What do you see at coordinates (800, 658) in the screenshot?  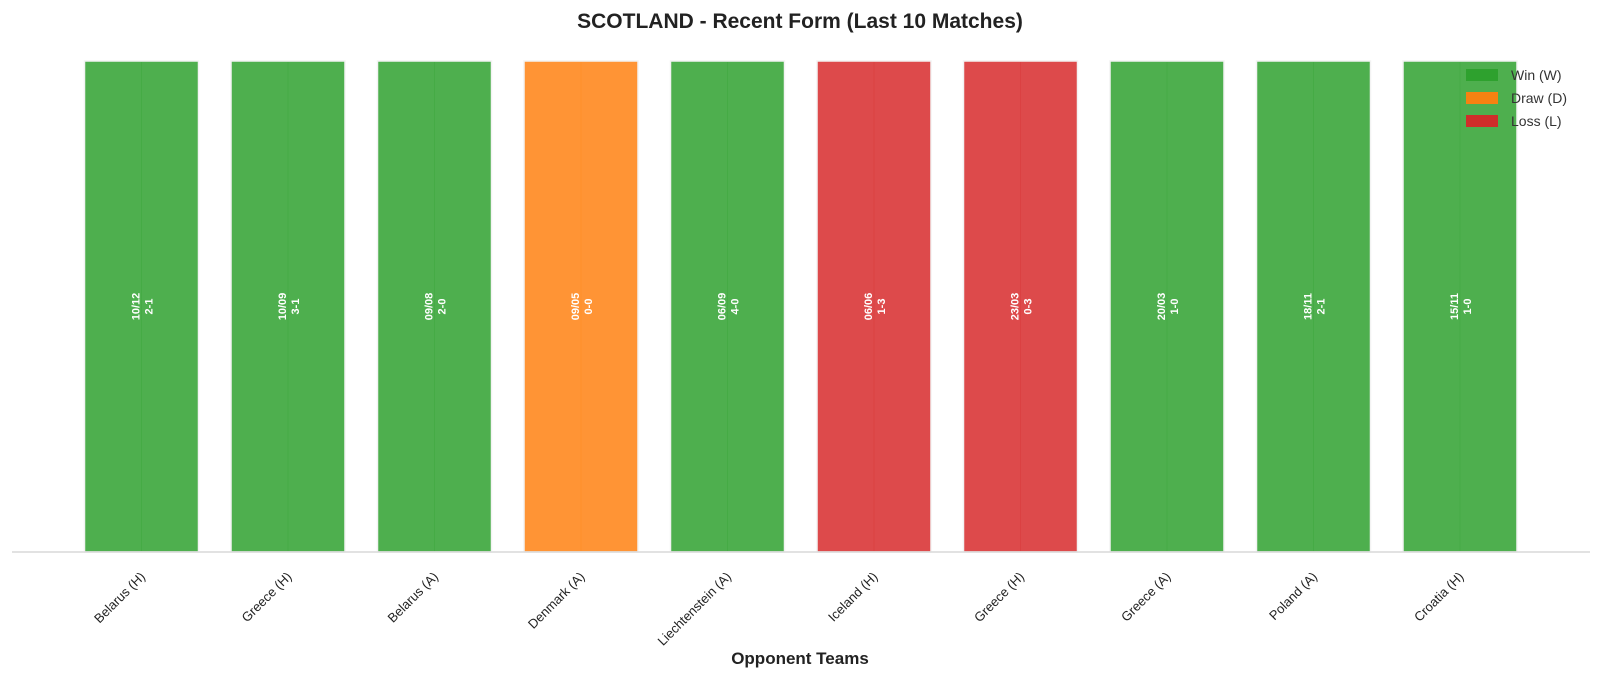 I see `x-axis-label: Opponent Teams` at bounding box center [800, 658].